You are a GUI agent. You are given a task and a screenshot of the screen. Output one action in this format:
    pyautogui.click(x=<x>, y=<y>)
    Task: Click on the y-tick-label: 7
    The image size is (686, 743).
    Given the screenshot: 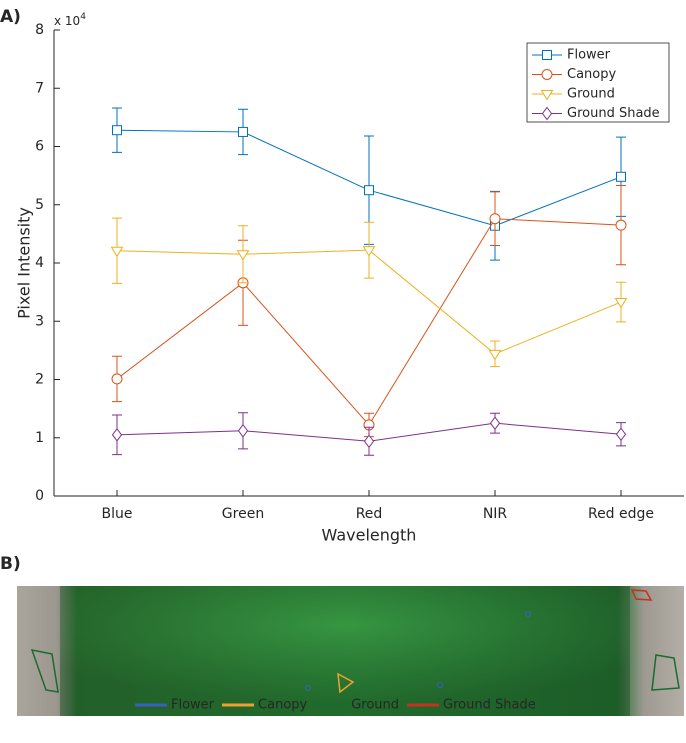 What is the action you would take?
    pyautogui.click(x=39, y=88)
    